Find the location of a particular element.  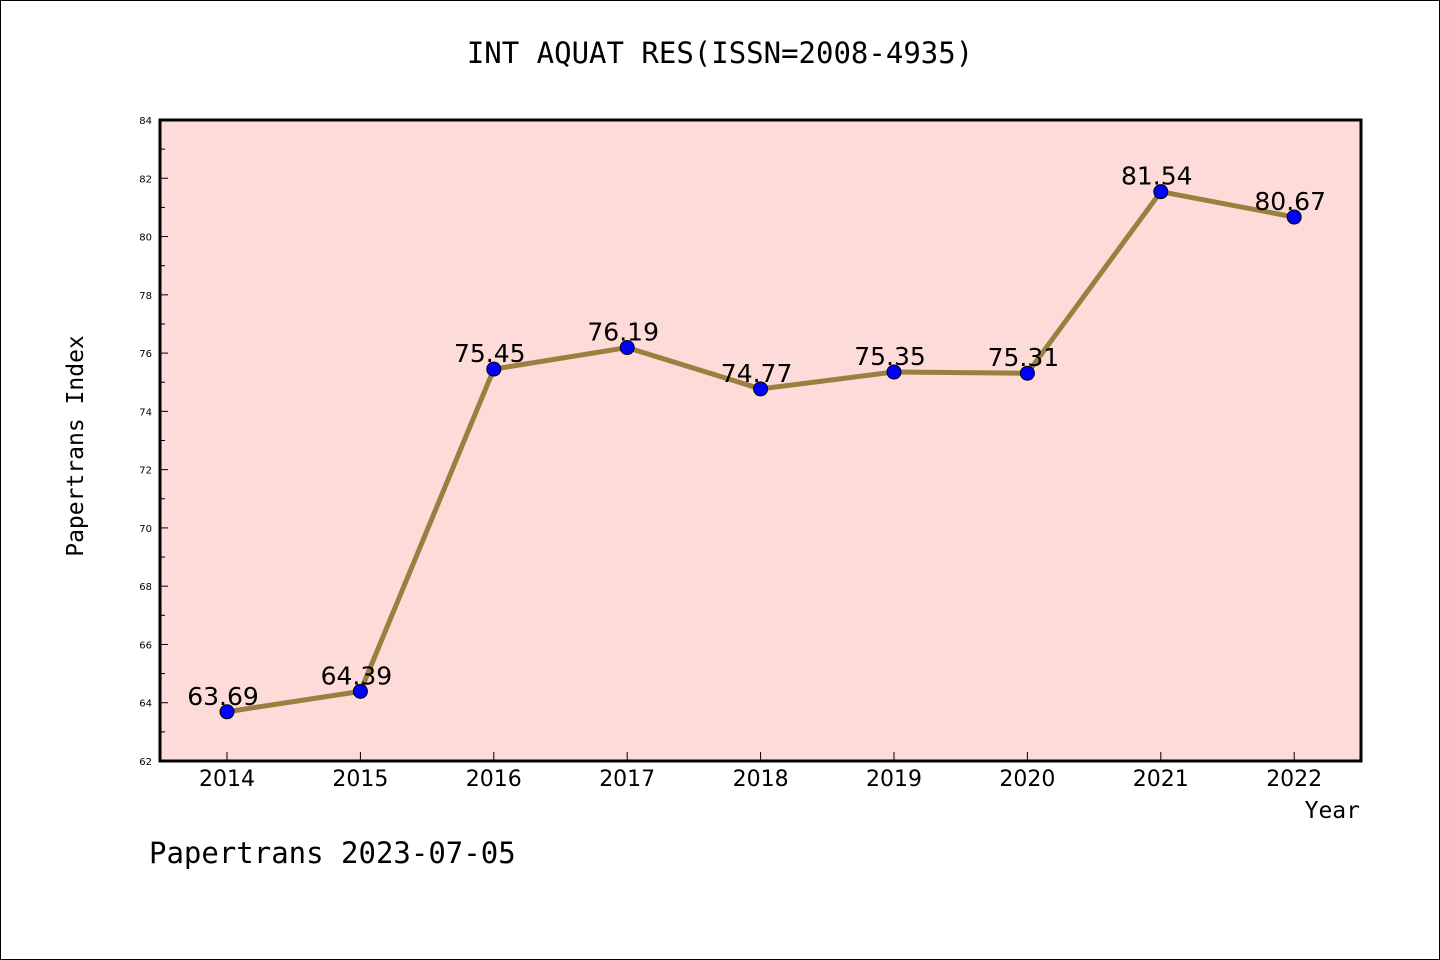

y-tick-label: 68 is located at coordinates (145, 587).